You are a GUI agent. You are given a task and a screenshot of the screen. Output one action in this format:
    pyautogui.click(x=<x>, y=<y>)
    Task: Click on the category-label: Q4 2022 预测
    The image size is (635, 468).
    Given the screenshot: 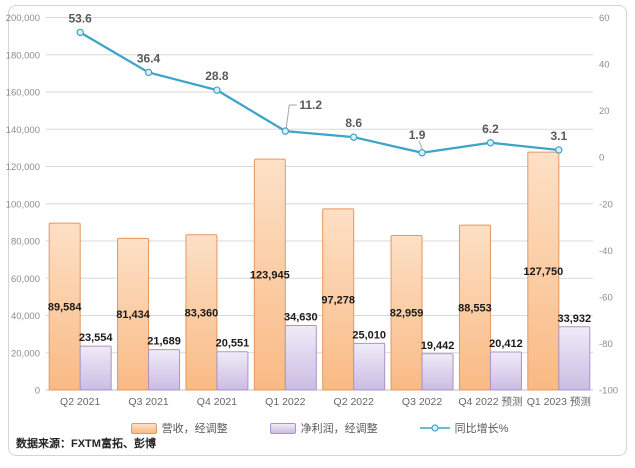 What is the action you would take?
    pyautogui.click(x=490, y=401)
    